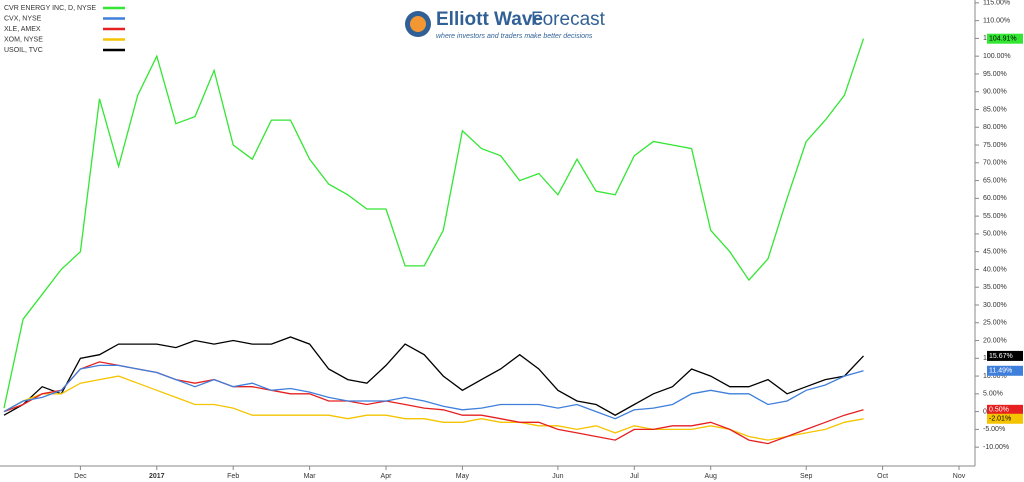 The image size is (1024, 482). Describe the element at coordinates (1000, 419) in the screenshot. I see `last-value-label: -2.01%` at that location.